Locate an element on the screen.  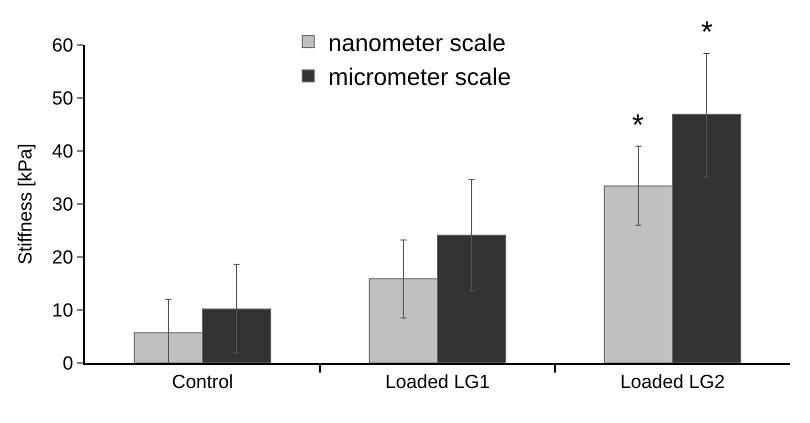
y-tick-label: 30 is located at coordinates (63, 205).